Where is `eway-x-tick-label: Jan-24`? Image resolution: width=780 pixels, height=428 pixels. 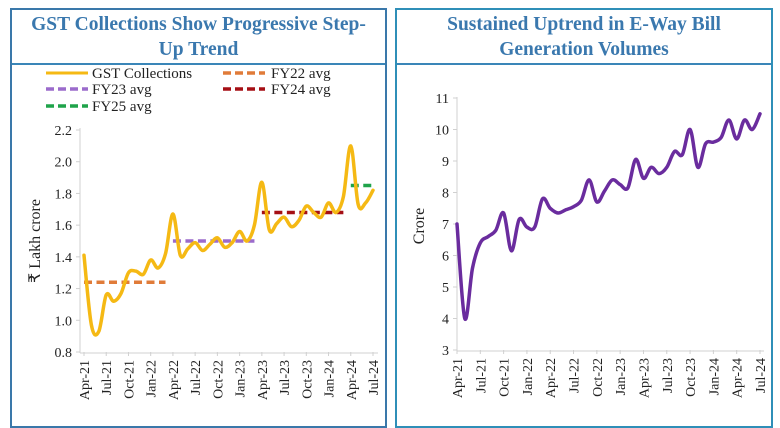 eway-x-tick-label: Jan-24 is located at coordinates (714, 376).